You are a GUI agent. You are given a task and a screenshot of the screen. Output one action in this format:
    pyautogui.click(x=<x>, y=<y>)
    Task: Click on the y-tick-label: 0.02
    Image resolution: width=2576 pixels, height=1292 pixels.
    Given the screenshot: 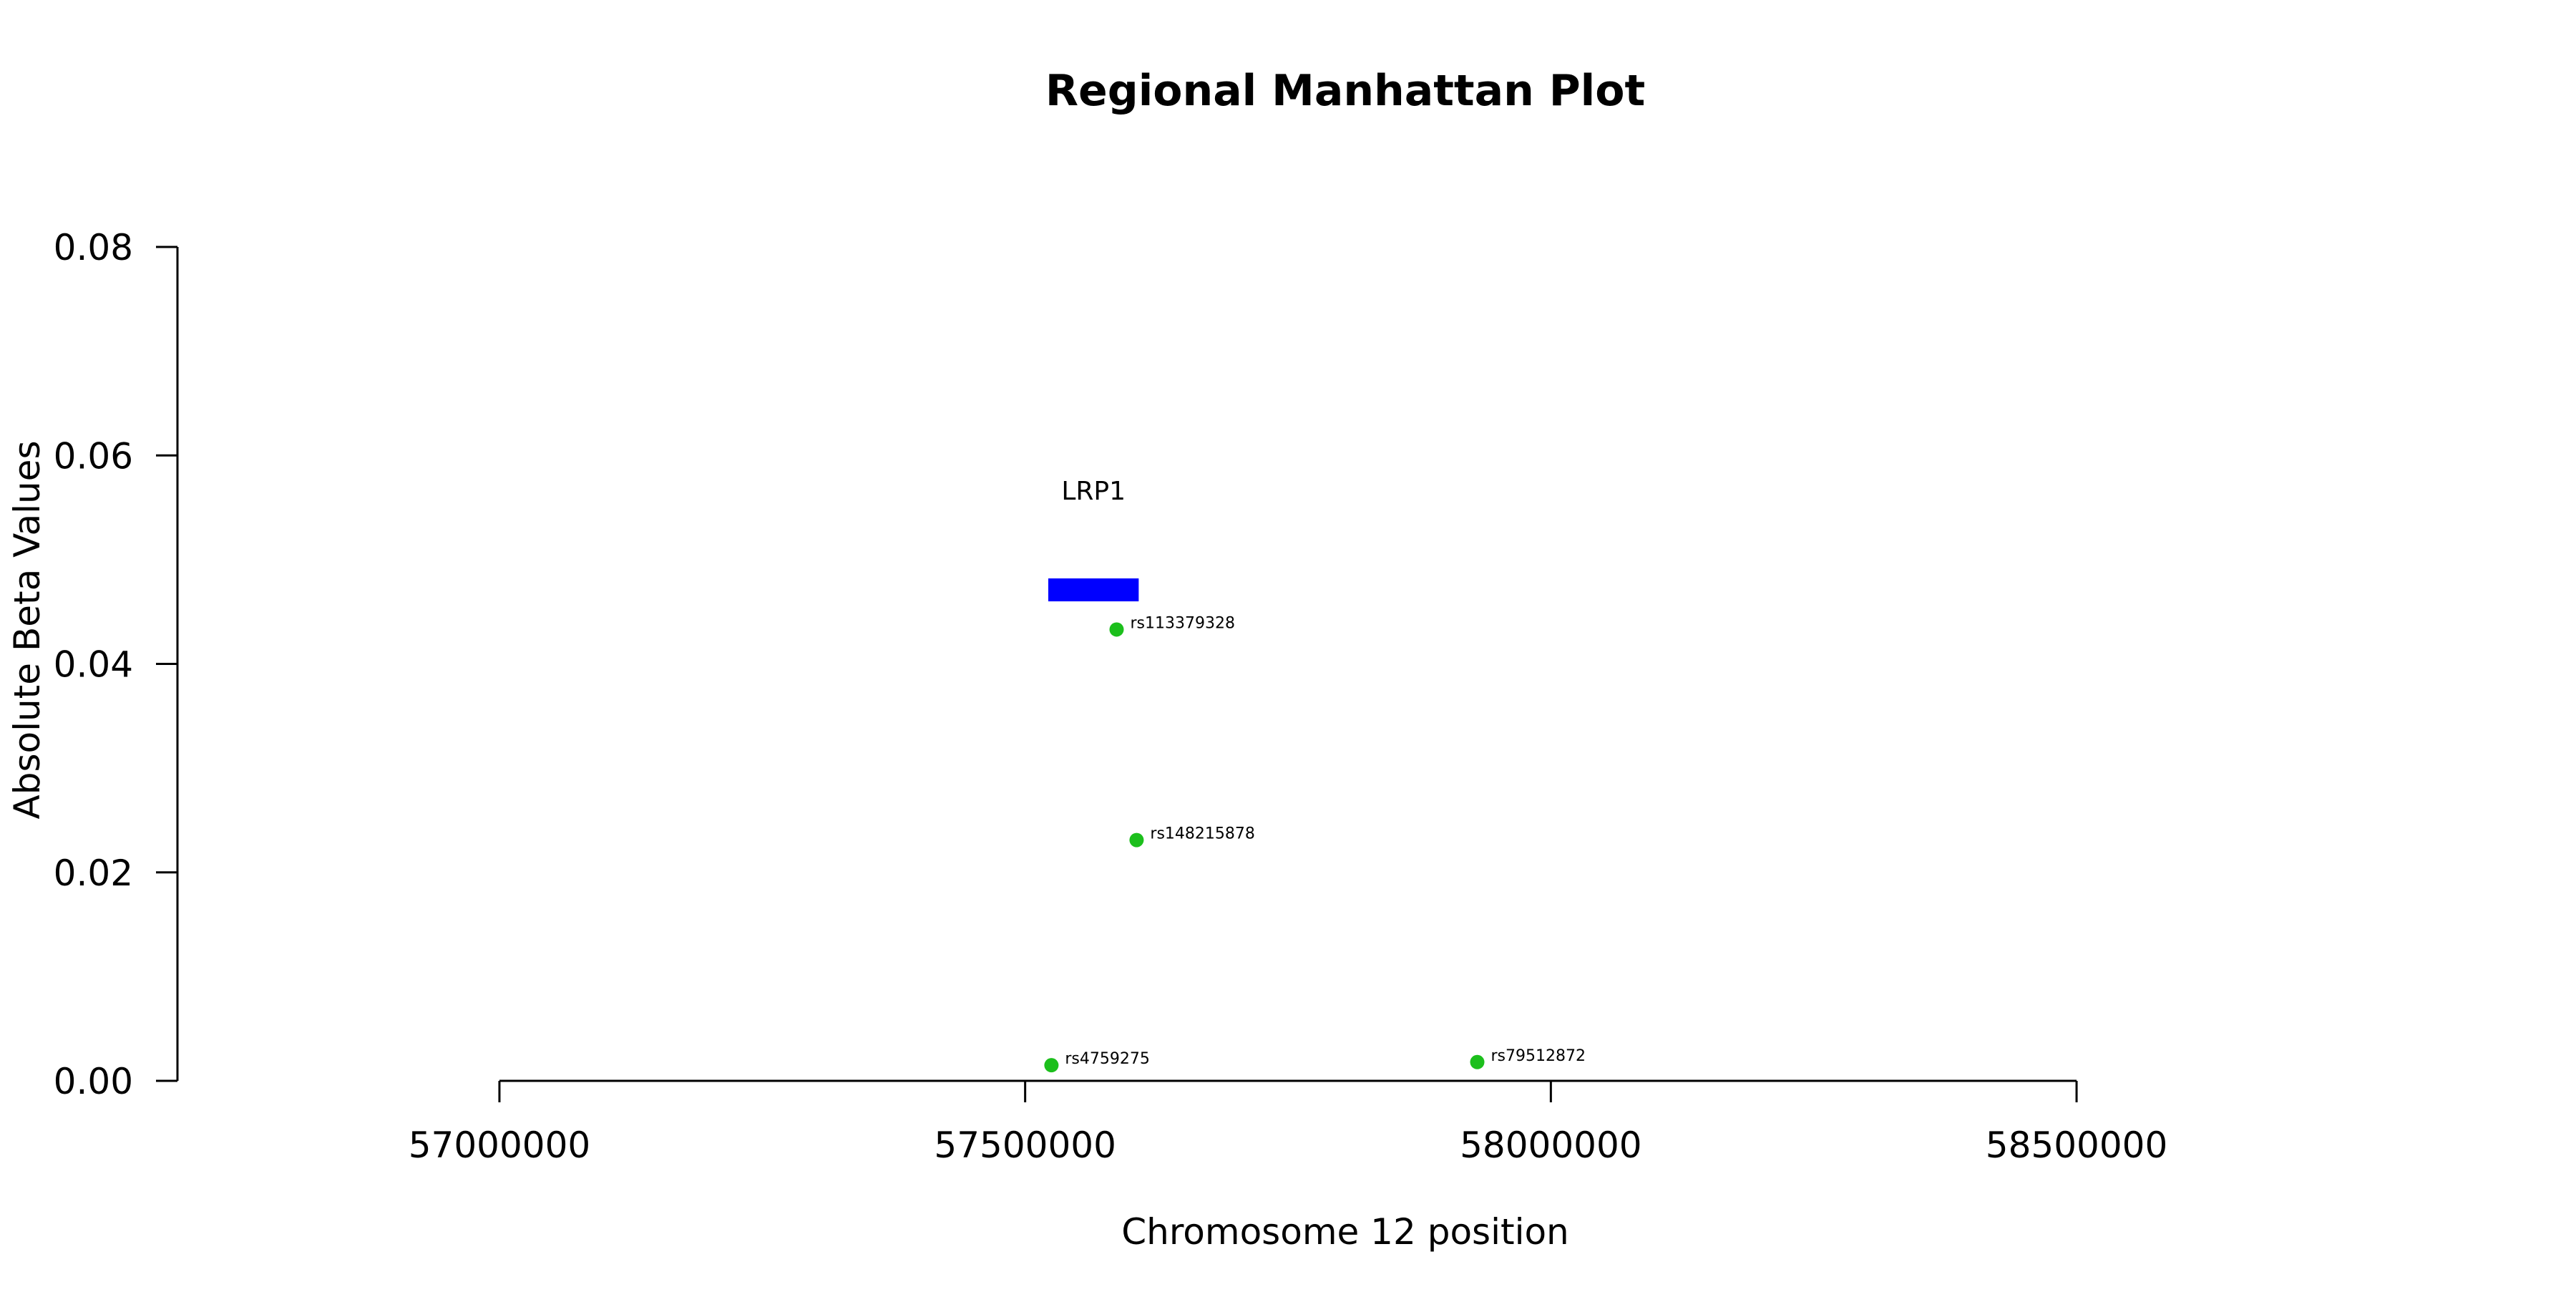 What is the action you would take?
    pyautogui.click(x=93, y=873)
    